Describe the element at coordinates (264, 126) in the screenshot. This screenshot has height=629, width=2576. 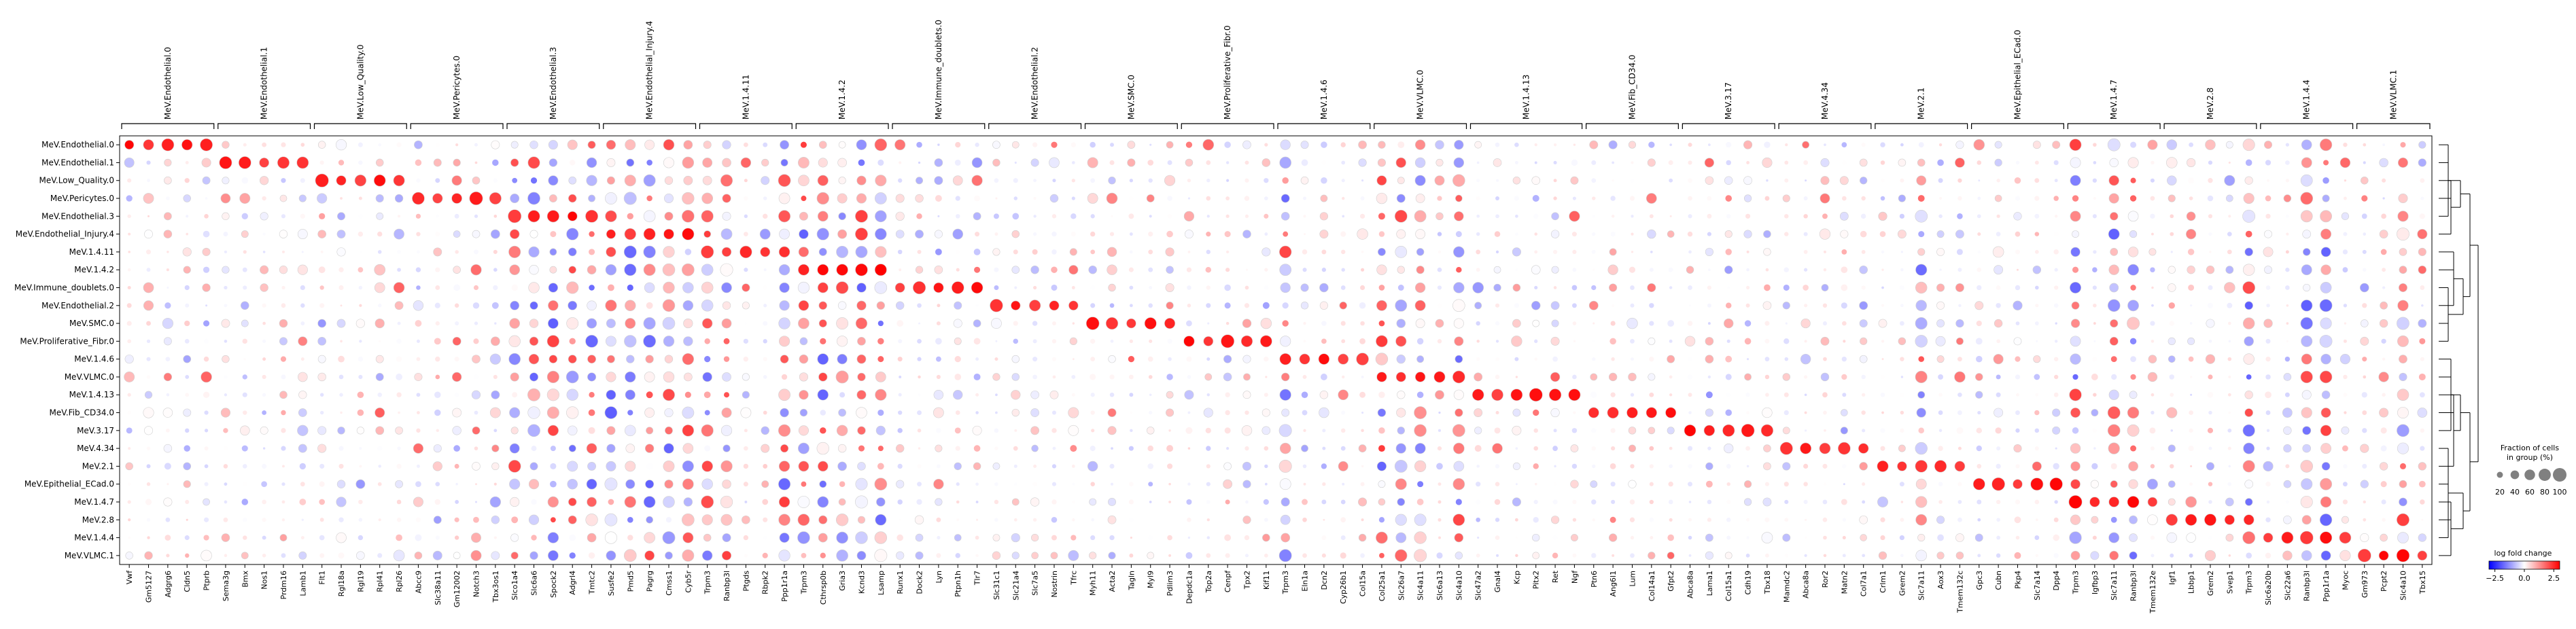
I see `group-bracket` at that location.